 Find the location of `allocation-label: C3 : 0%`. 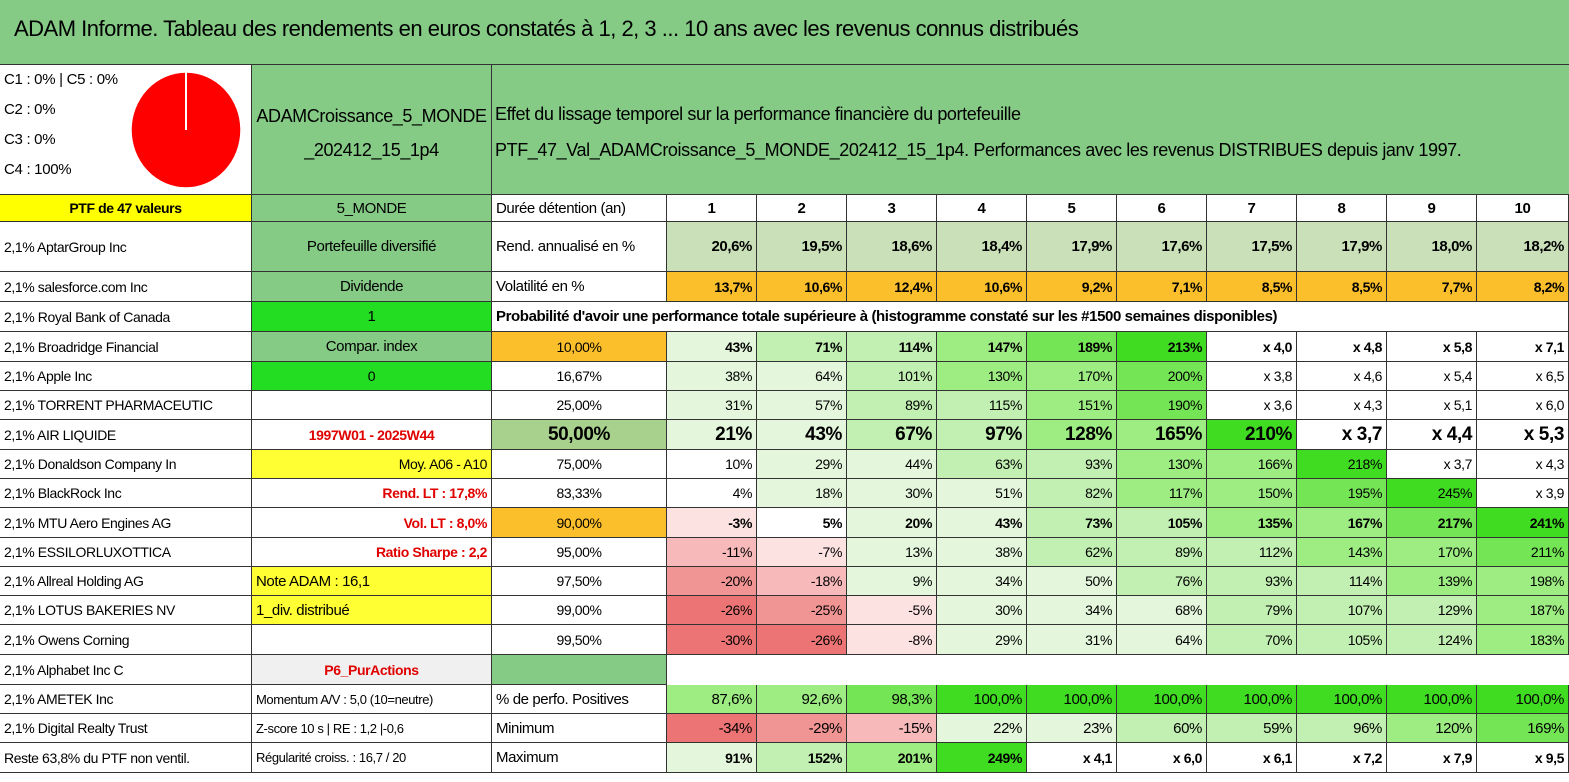

allocation-label: C3 : 0% is located at coordinates (30, 139).